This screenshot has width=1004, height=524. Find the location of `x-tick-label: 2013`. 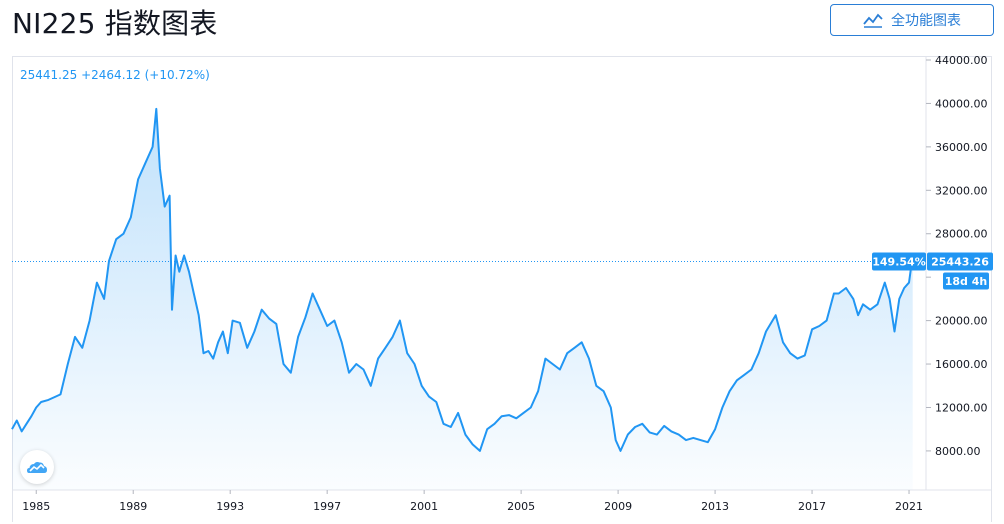

x-tick-label: 2013 is located at coordinates (715, 506).